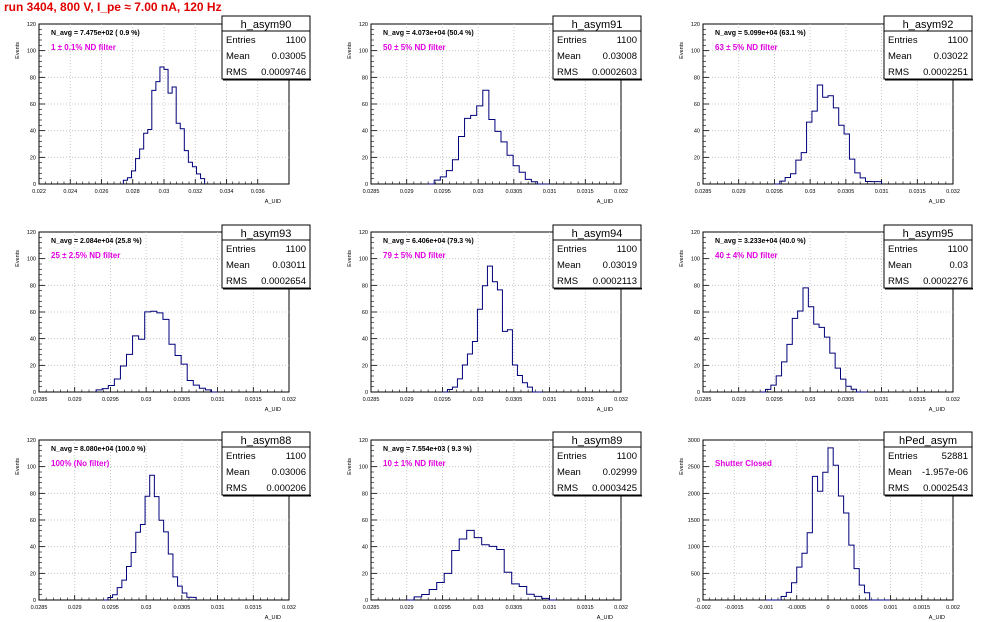  What do you see at coordinates (827, 608) in the screenshot?
I see `x-tick-label: 0` at bounding box center [827, 608].